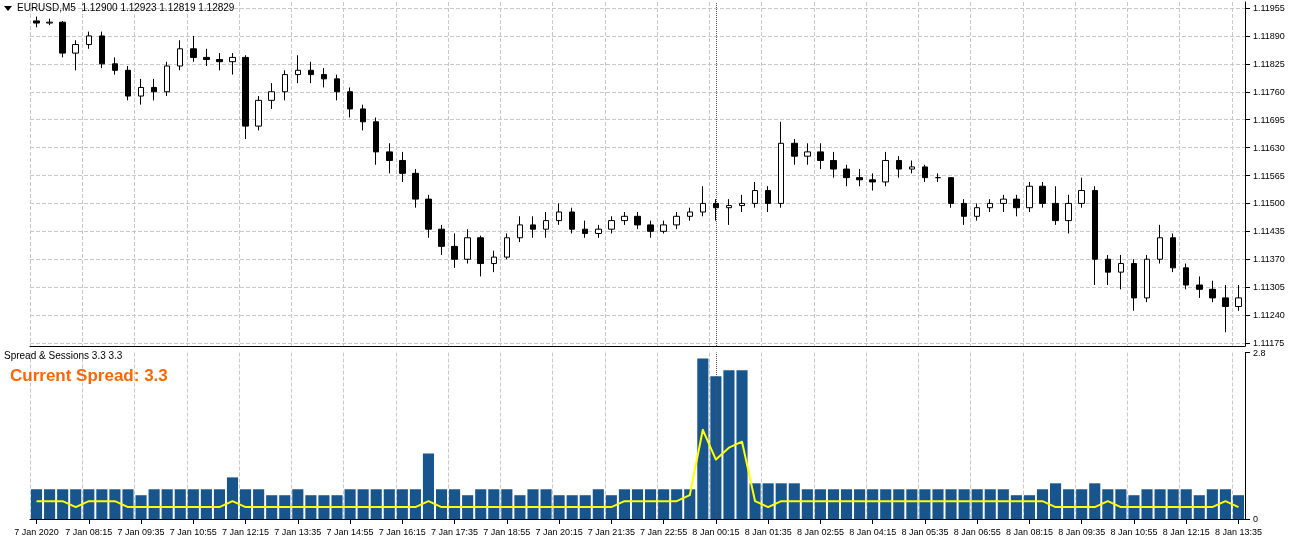  What do you see at coordinates (1269, 203) in the screenshot?
I see `y-tick-label: 1.11500` at bounding box center [1269, 203].